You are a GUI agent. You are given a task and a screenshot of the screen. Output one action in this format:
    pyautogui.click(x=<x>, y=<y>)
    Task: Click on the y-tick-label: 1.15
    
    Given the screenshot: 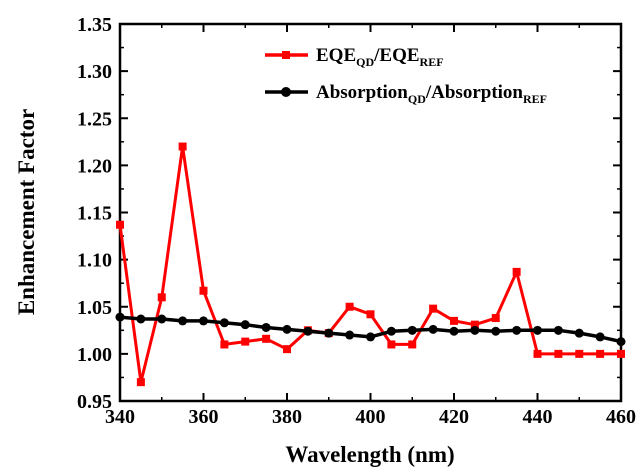 What is the action you would take?
    pyautogui.click(x=94, y=214)
    